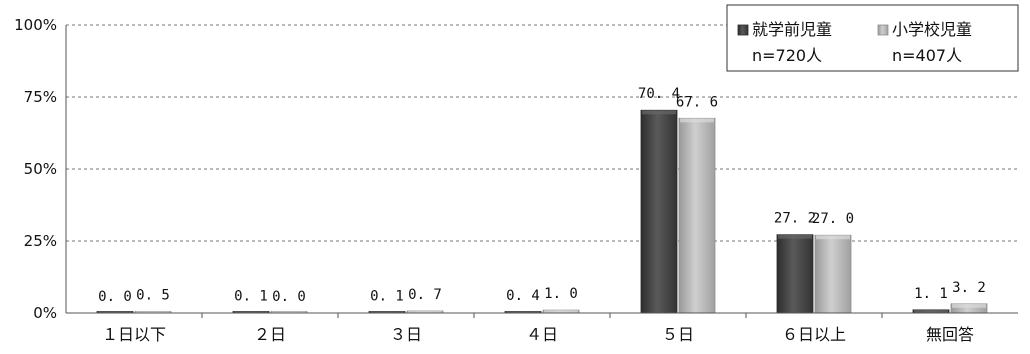 This screenshot has width=1030, height=354. Describe the element at coordinates (270, 334) in the screenshot. I see `x-tick-label: ２日` at that location.